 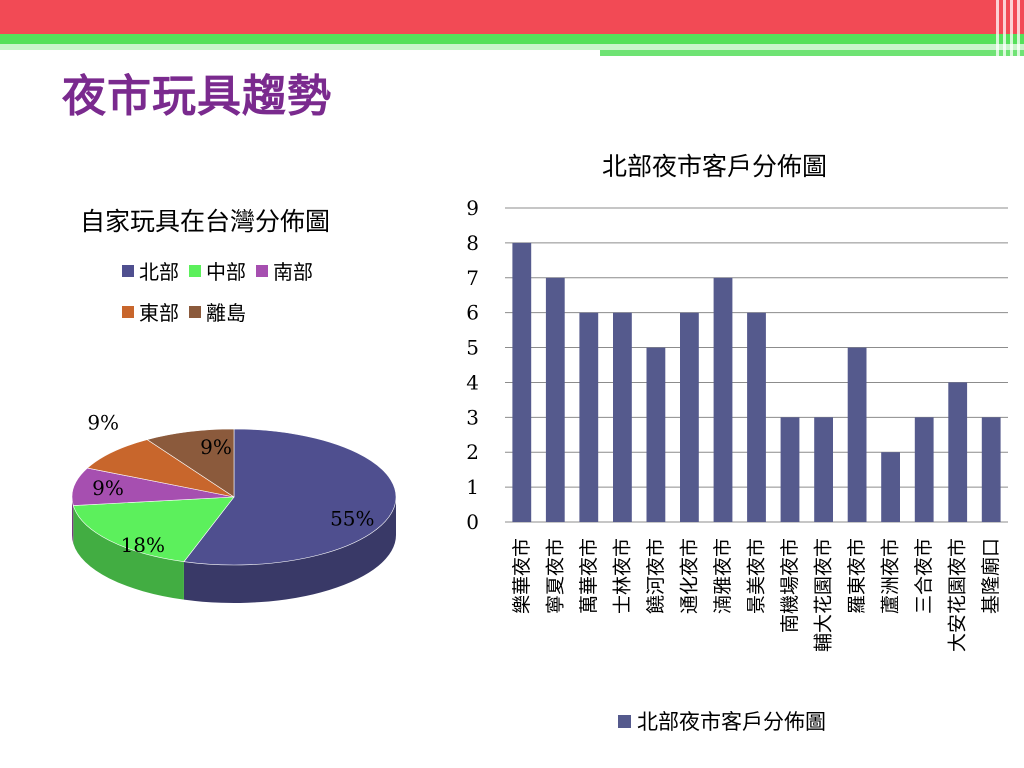 I want to click on x-tick-label: 饒河夜市, so click(x=656, y=576).